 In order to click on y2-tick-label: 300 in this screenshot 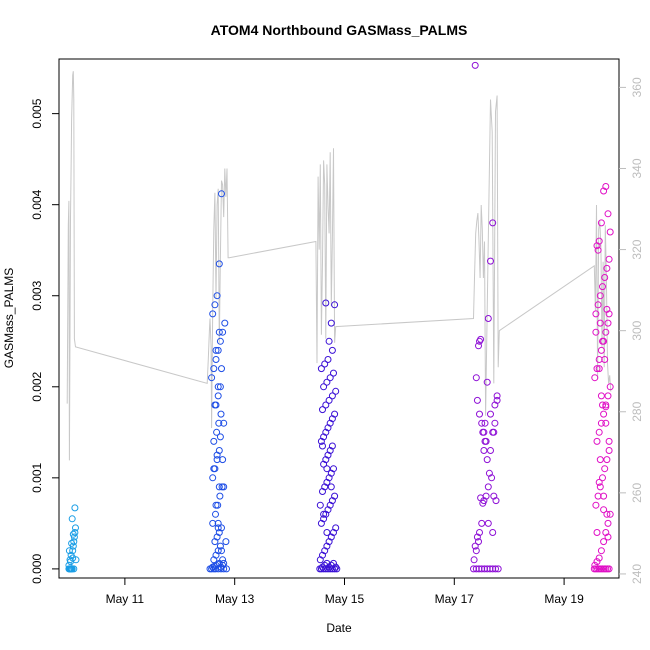, I will do `click(637, 330)`.